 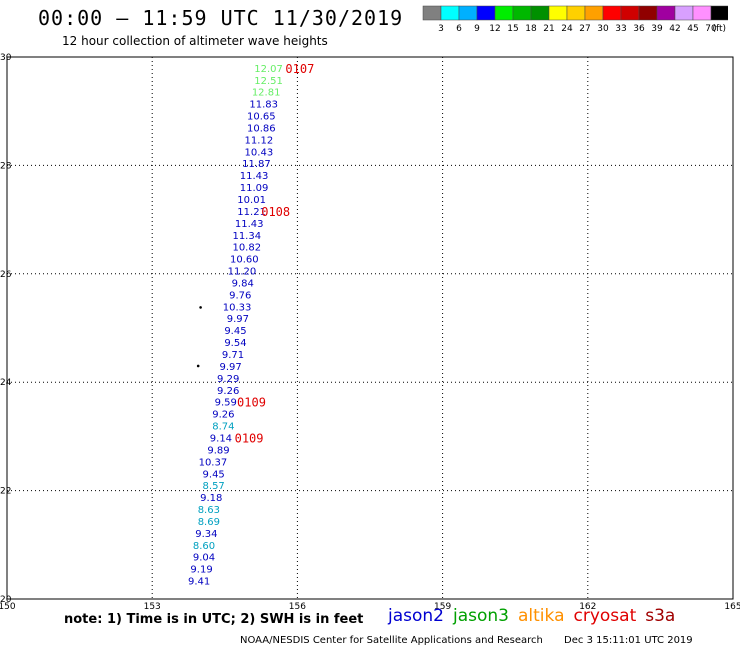 What do you see at coordinates (251, 200) in the screenshot?
I see `wave-height-label: 10.01` at bounding box center [251, 200].